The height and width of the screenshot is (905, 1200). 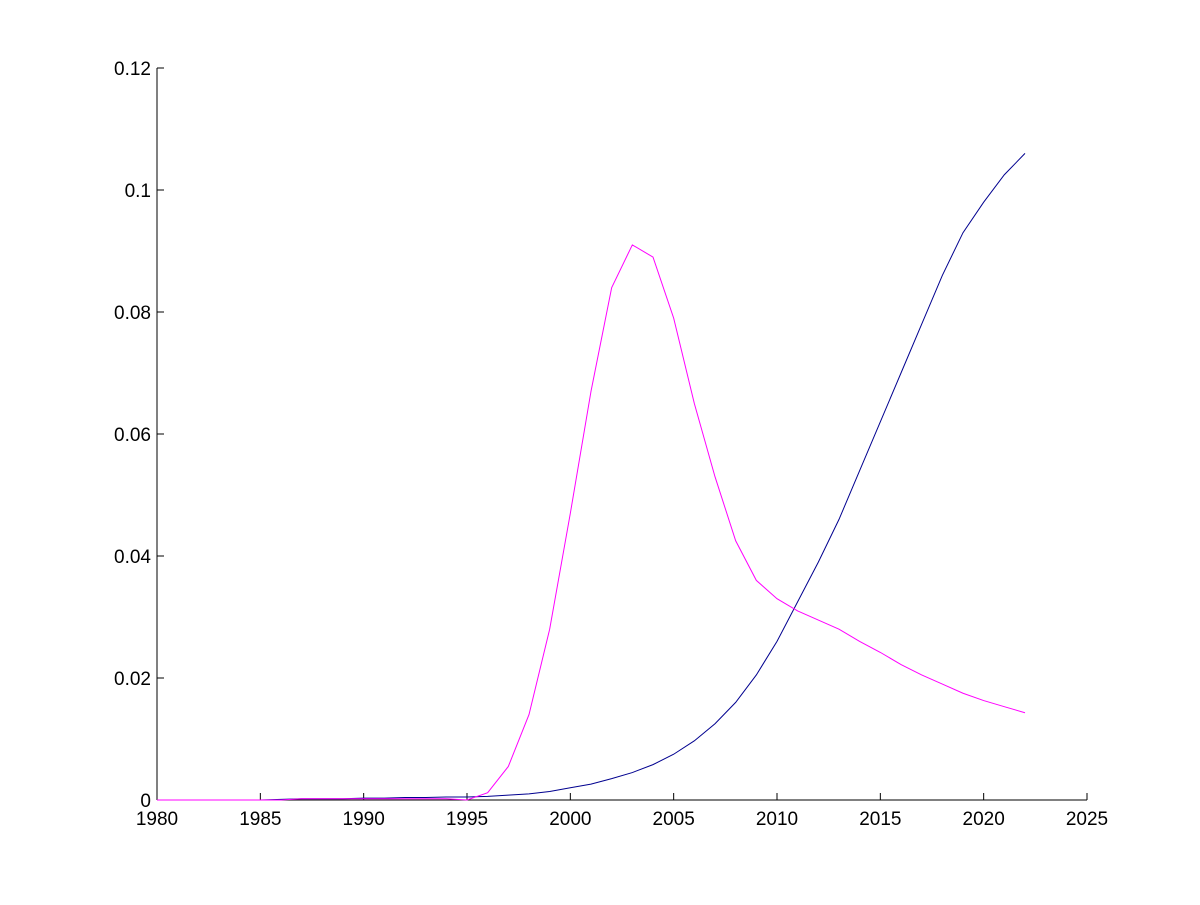 What do you see at coordinates (570, 819) in the screenshot?
I see `x-tick-label: 2000` at bounding box center [570, 819].